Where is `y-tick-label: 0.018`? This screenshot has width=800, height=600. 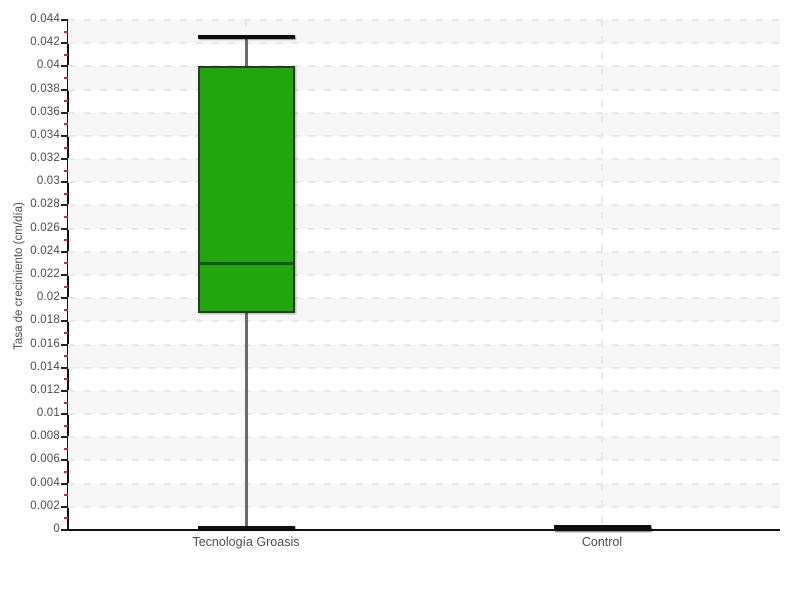 y-tick-label: 0.018 is located at coordinates (45, 320).